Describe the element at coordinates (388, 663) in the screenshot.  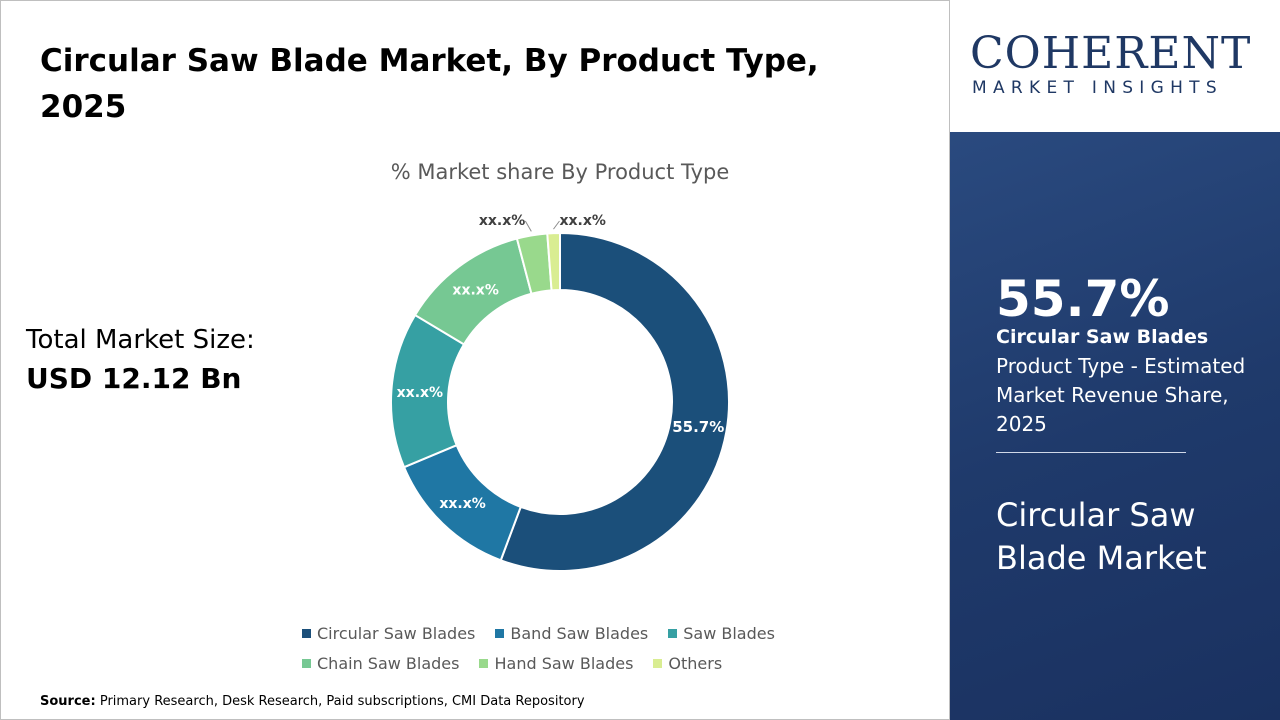
I see `legend-label: Chain Saw Blades` at that location.